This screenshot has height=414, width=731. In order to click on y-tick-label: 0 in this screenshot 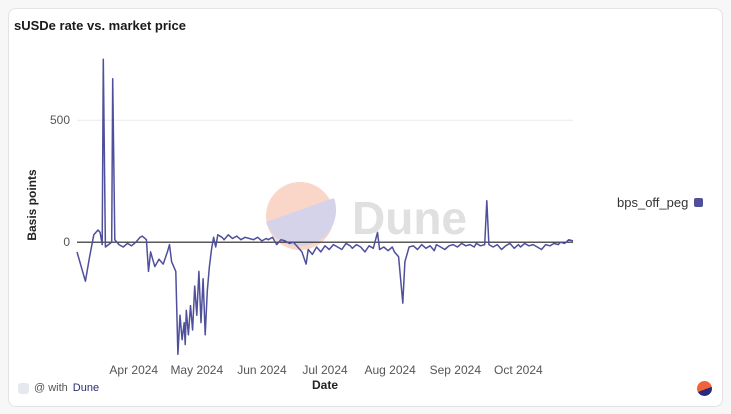, I will do `click(66, 242)`.